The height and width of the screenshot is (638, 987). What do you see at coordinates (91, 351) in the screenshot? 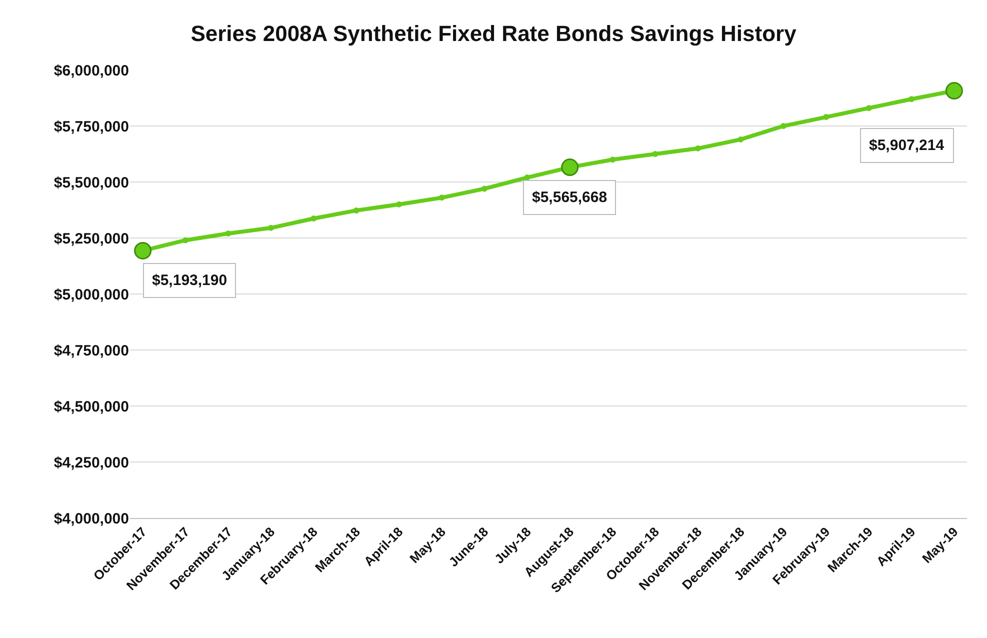
I see `y-tick-label: $4,750,000` at bounding box center [91, 351].